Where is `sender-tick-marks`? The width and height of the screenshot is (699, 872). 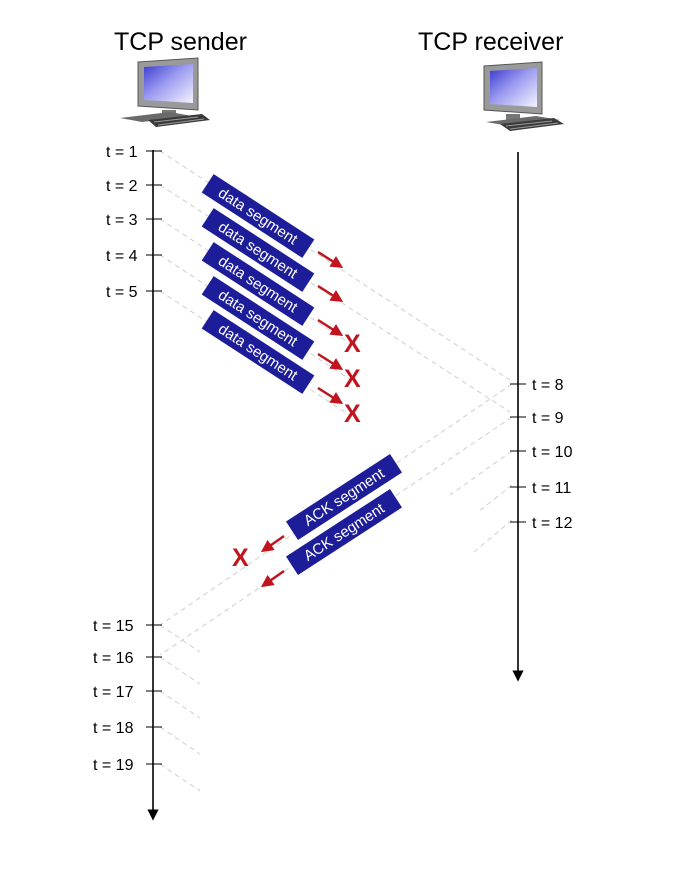 sender-tick-marks is located at coordinates (154, 457).